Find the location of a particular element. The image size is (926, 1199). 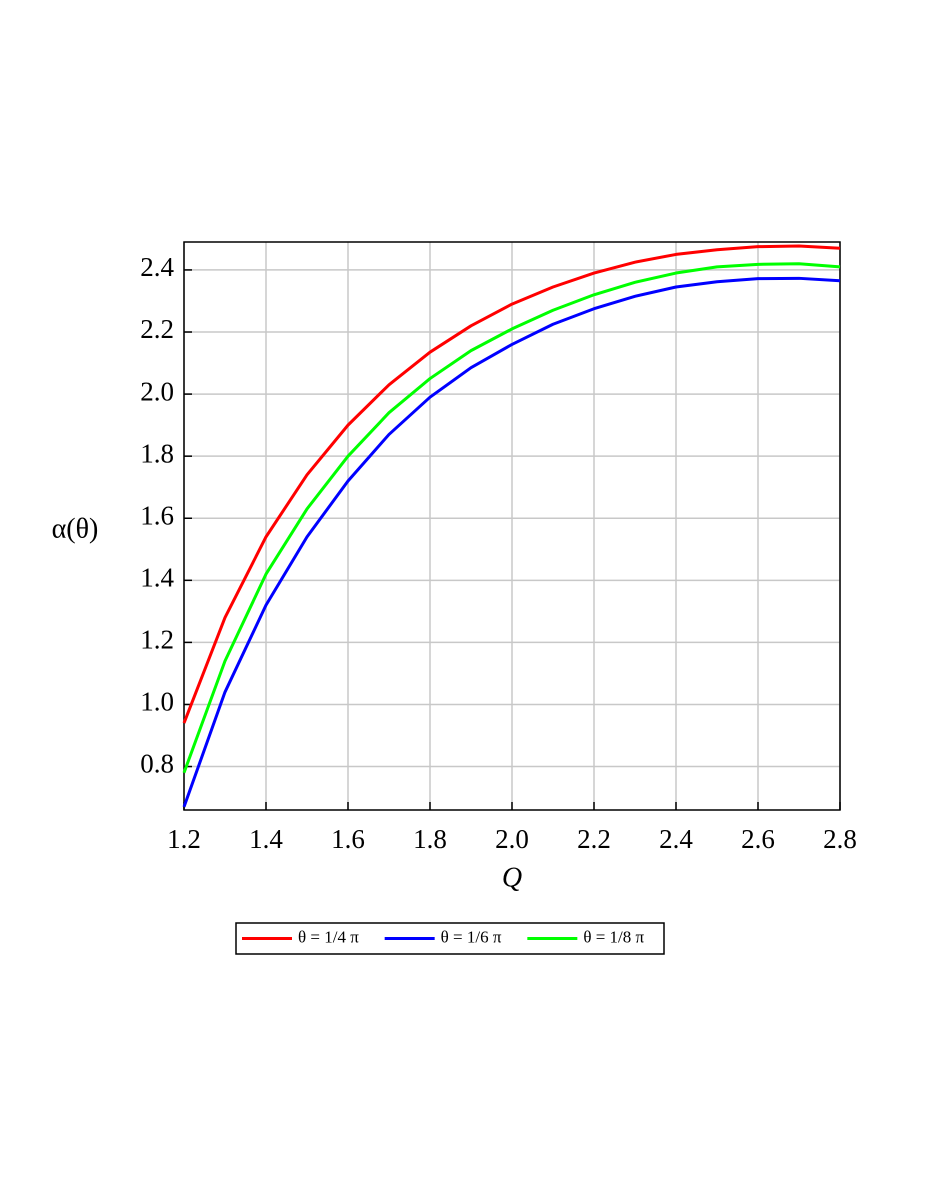

y-tick-label: 2.4 is located at coordinates (157, 267).